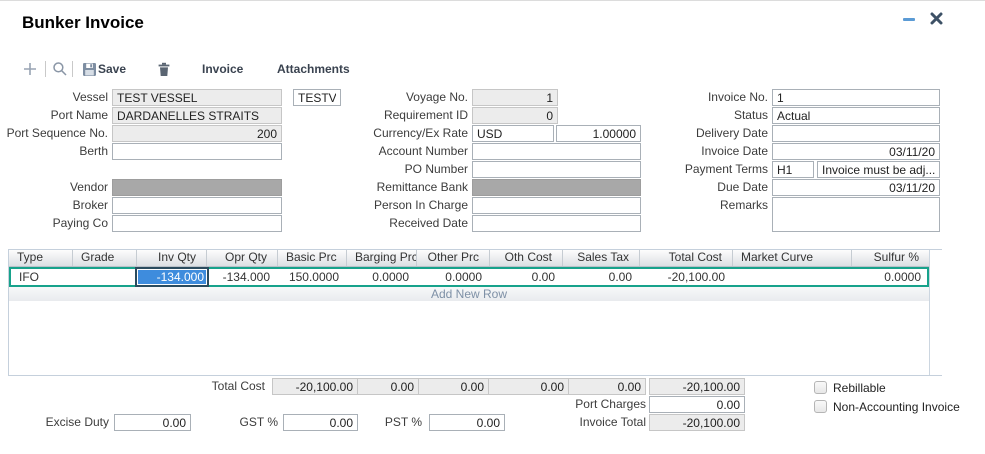  Describe the element at coordinates (77, 422) in the screenshot. I see `excise-duty-label: Excise Duty` at that location.